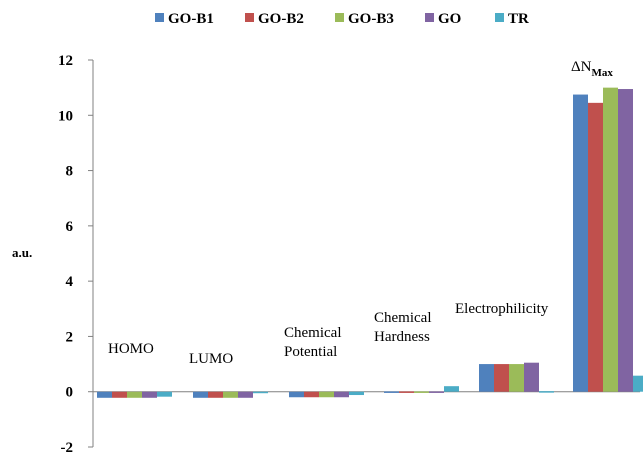  What do you see at coordinates (449, 19) in the screenshot?
I see `legend-label-go: GO` at bounding box center [449, 19].